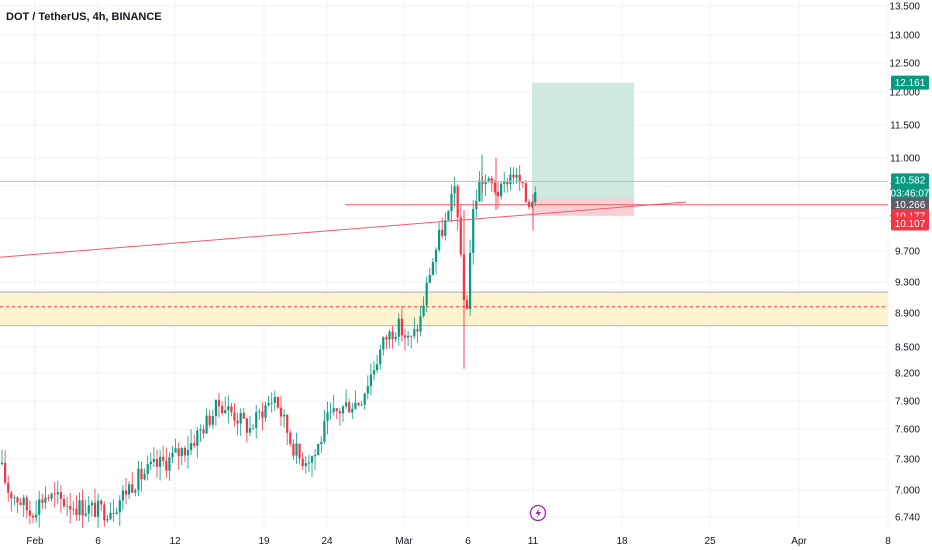  Describe the element at coordinates (458, 541) in the screenshot. I see `time-axis: Feb 6 12 19 24 Mar 6 11 18 25 Apr 8` at that location.